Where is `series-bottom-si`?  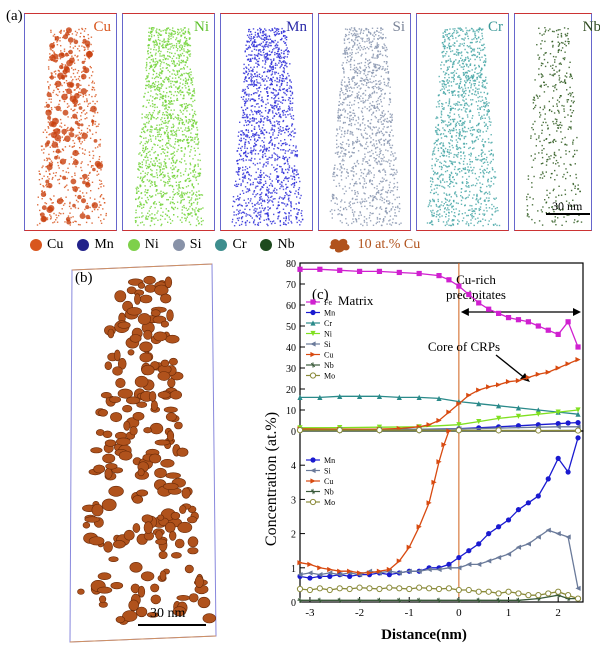 series-bottom-si is located at coordinates (439, 559).